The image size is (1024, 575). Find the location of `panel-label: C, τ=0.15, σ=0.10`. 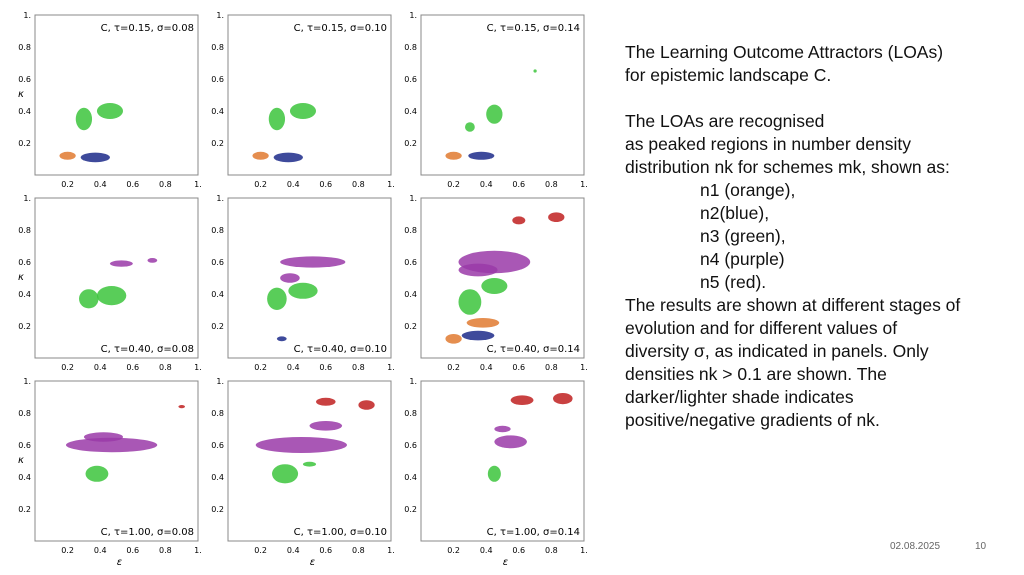

panel-label: C, τ=0.15, σ=0.10 is located at coordinates (340, 28).